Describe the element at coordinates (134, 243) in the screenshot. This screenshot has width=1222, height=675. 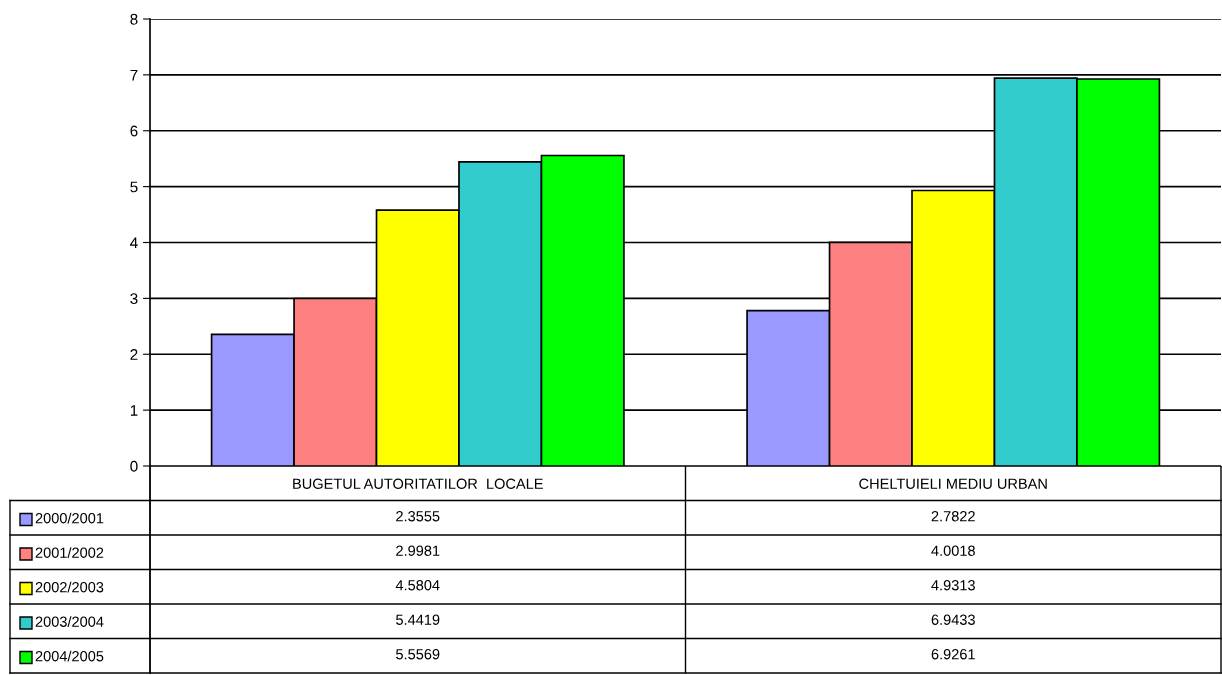
I see `y-tick-label: 4` at that location.